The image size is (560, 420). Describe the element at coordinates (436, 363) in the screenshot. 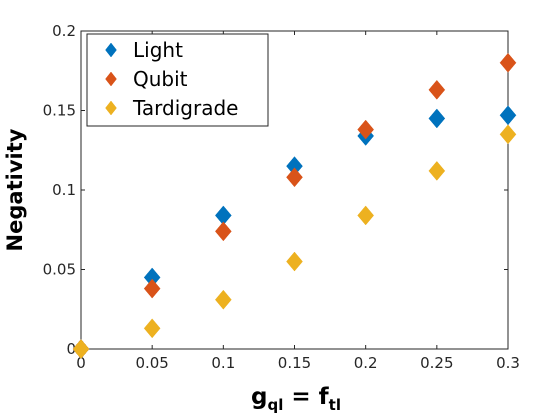

I see `x-tick-label: 0.25` at that location.